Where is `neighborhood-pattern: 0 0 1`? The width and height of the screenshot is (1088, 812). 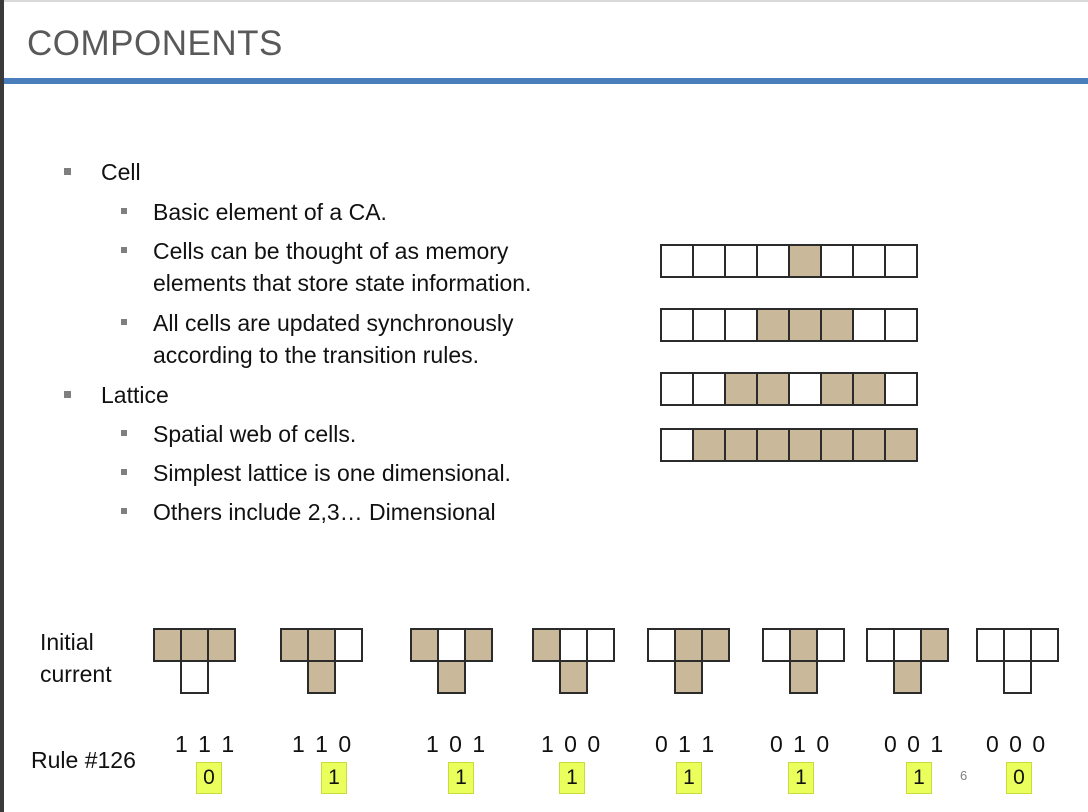 neighborhood-pattern: 0 0 1 is located at coordinates (915, 744).